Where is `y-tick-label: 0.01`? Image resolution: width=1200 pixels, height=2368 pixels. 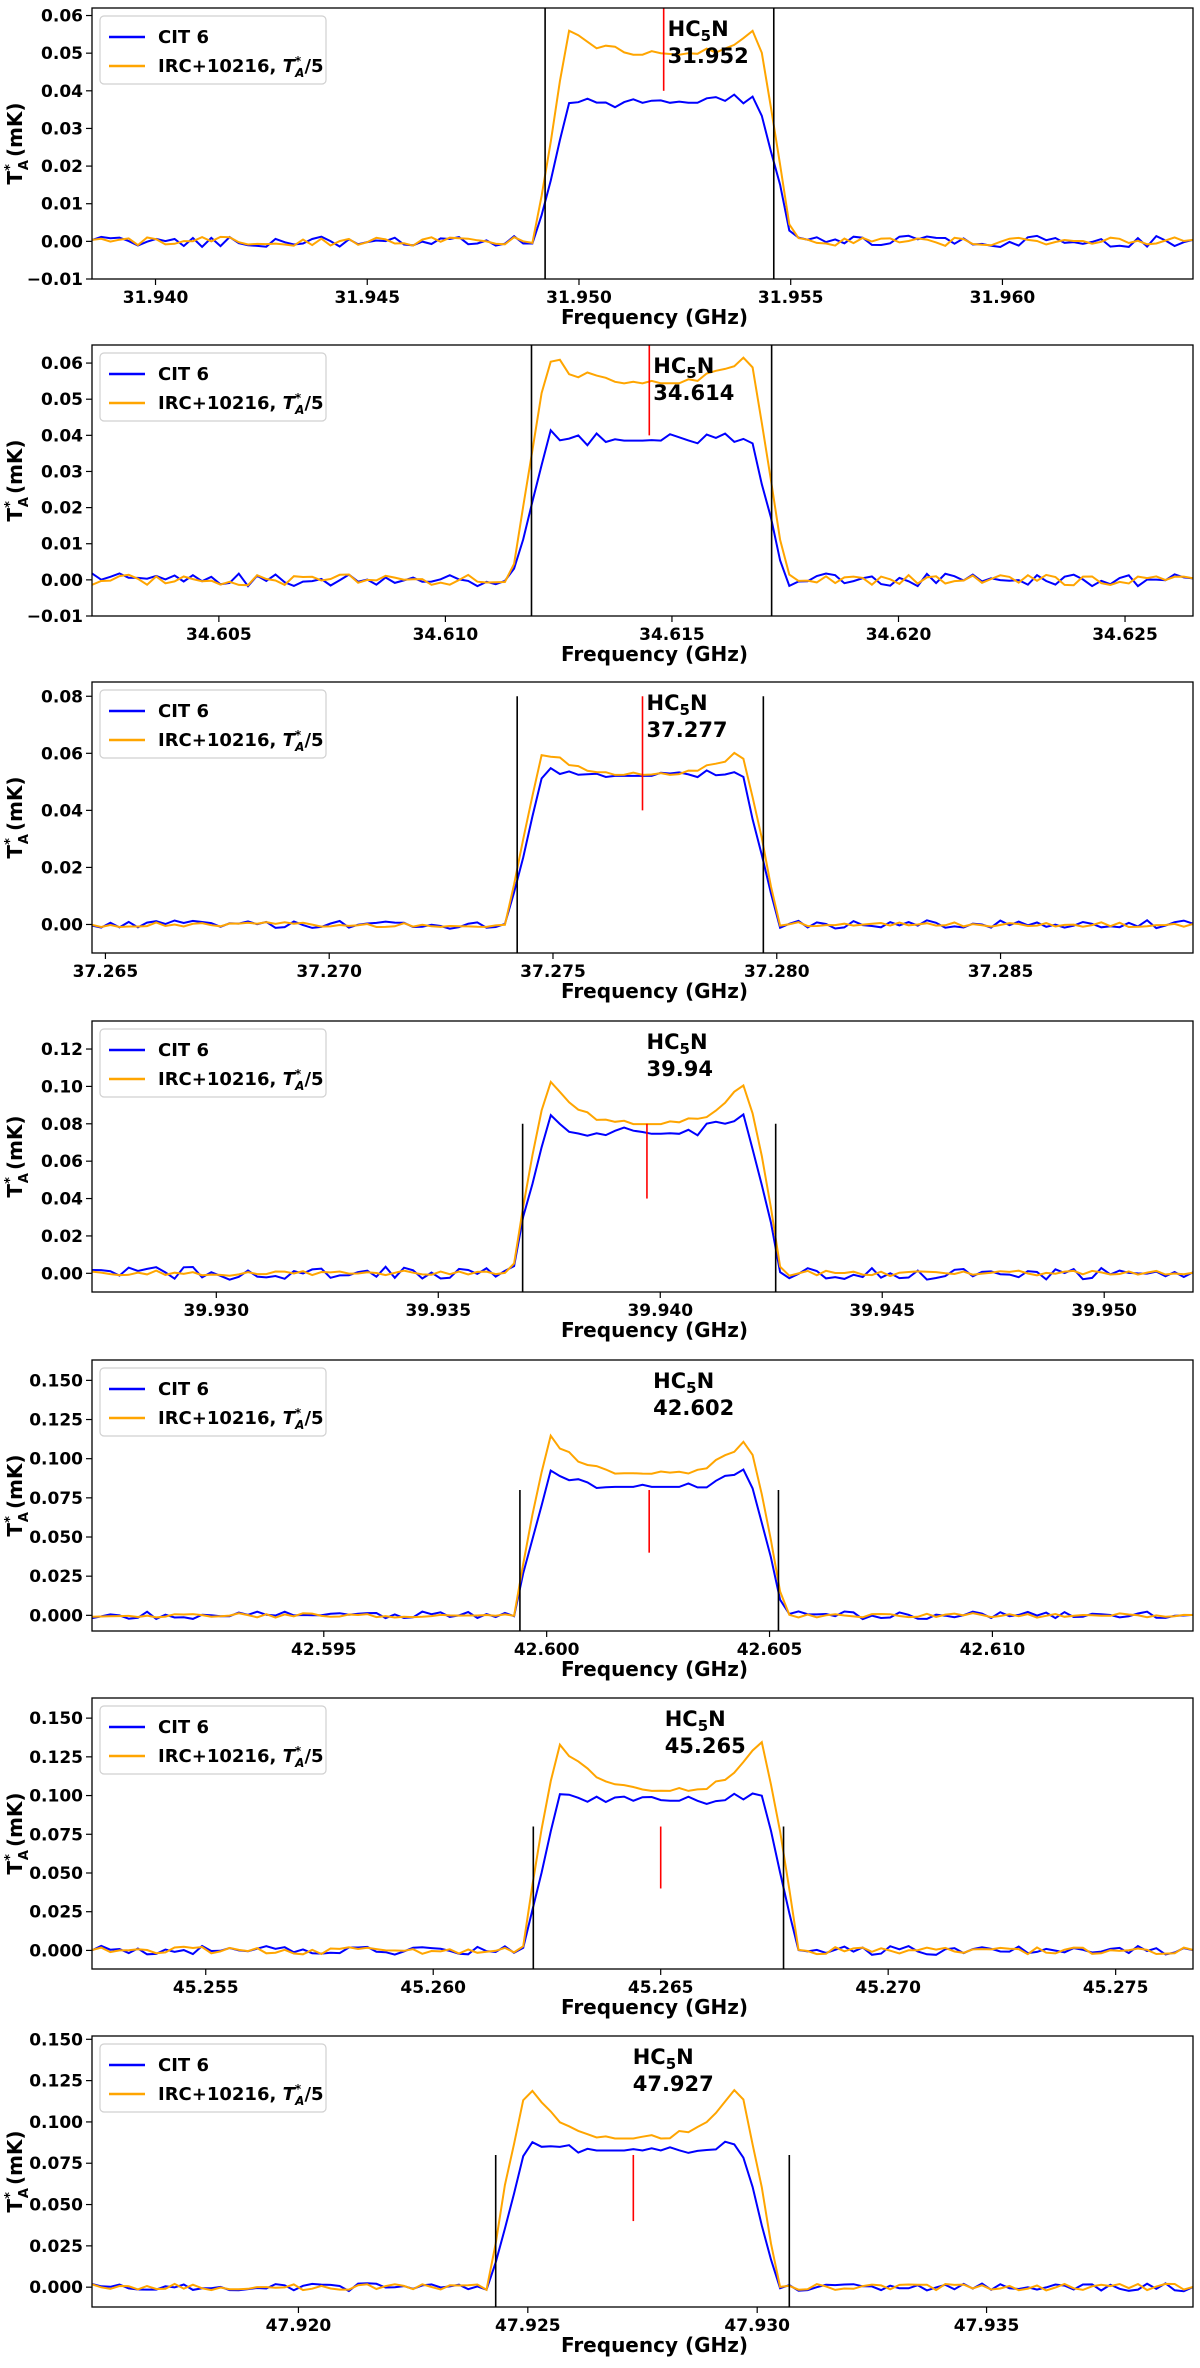 y-tick-label: 0.01 is located at coordinates (62, 205).